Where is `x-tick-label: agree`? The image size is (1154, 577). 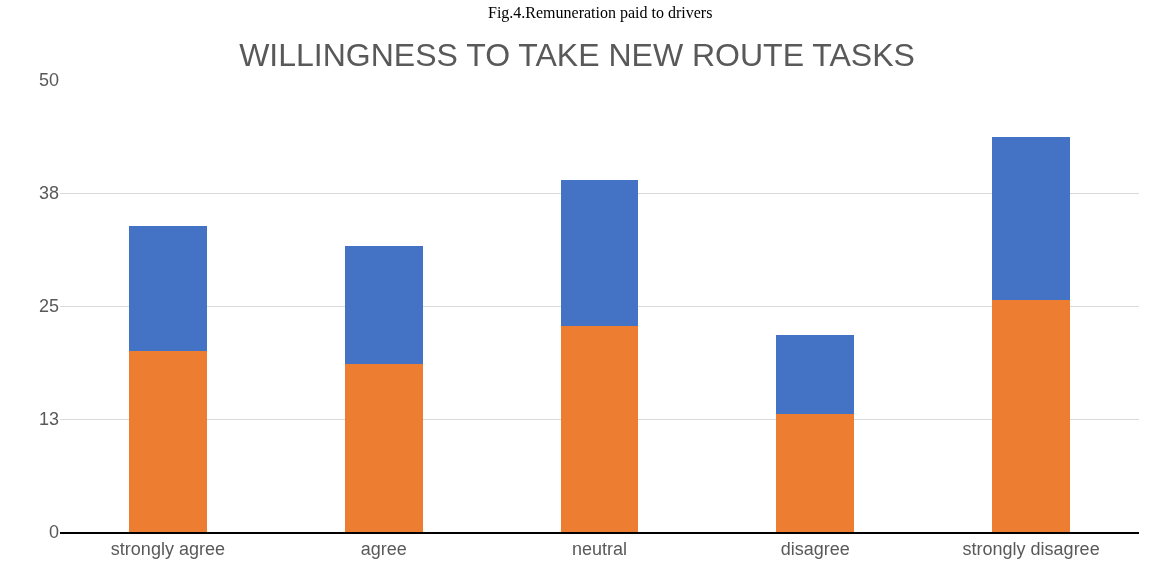 x-tick-label: agree is located at coordinates (383, 549).